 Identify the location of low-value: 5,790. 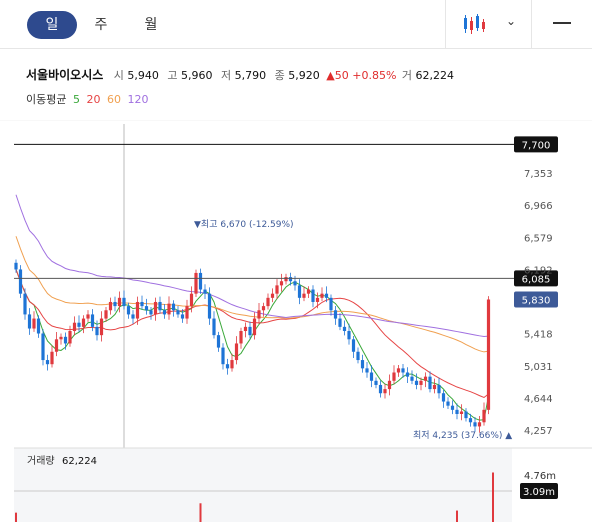
(250, 75).